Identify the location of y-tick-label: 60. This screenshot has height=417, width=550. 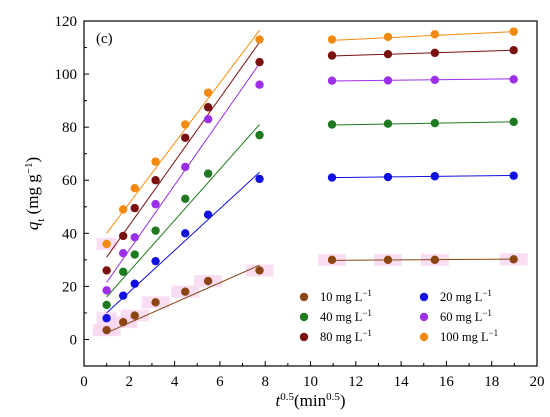
(69, 181).